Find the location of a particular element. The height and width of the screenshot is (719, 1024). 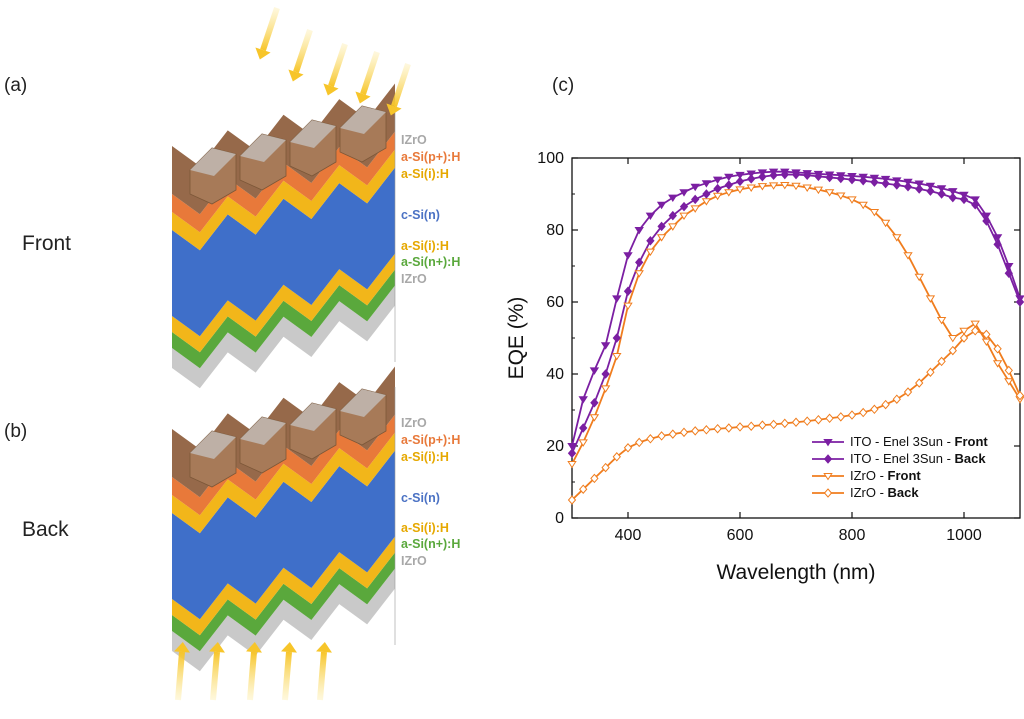

legend-entry: ITO - Enel 3Sun - Front is located at coordinates (919, 441).